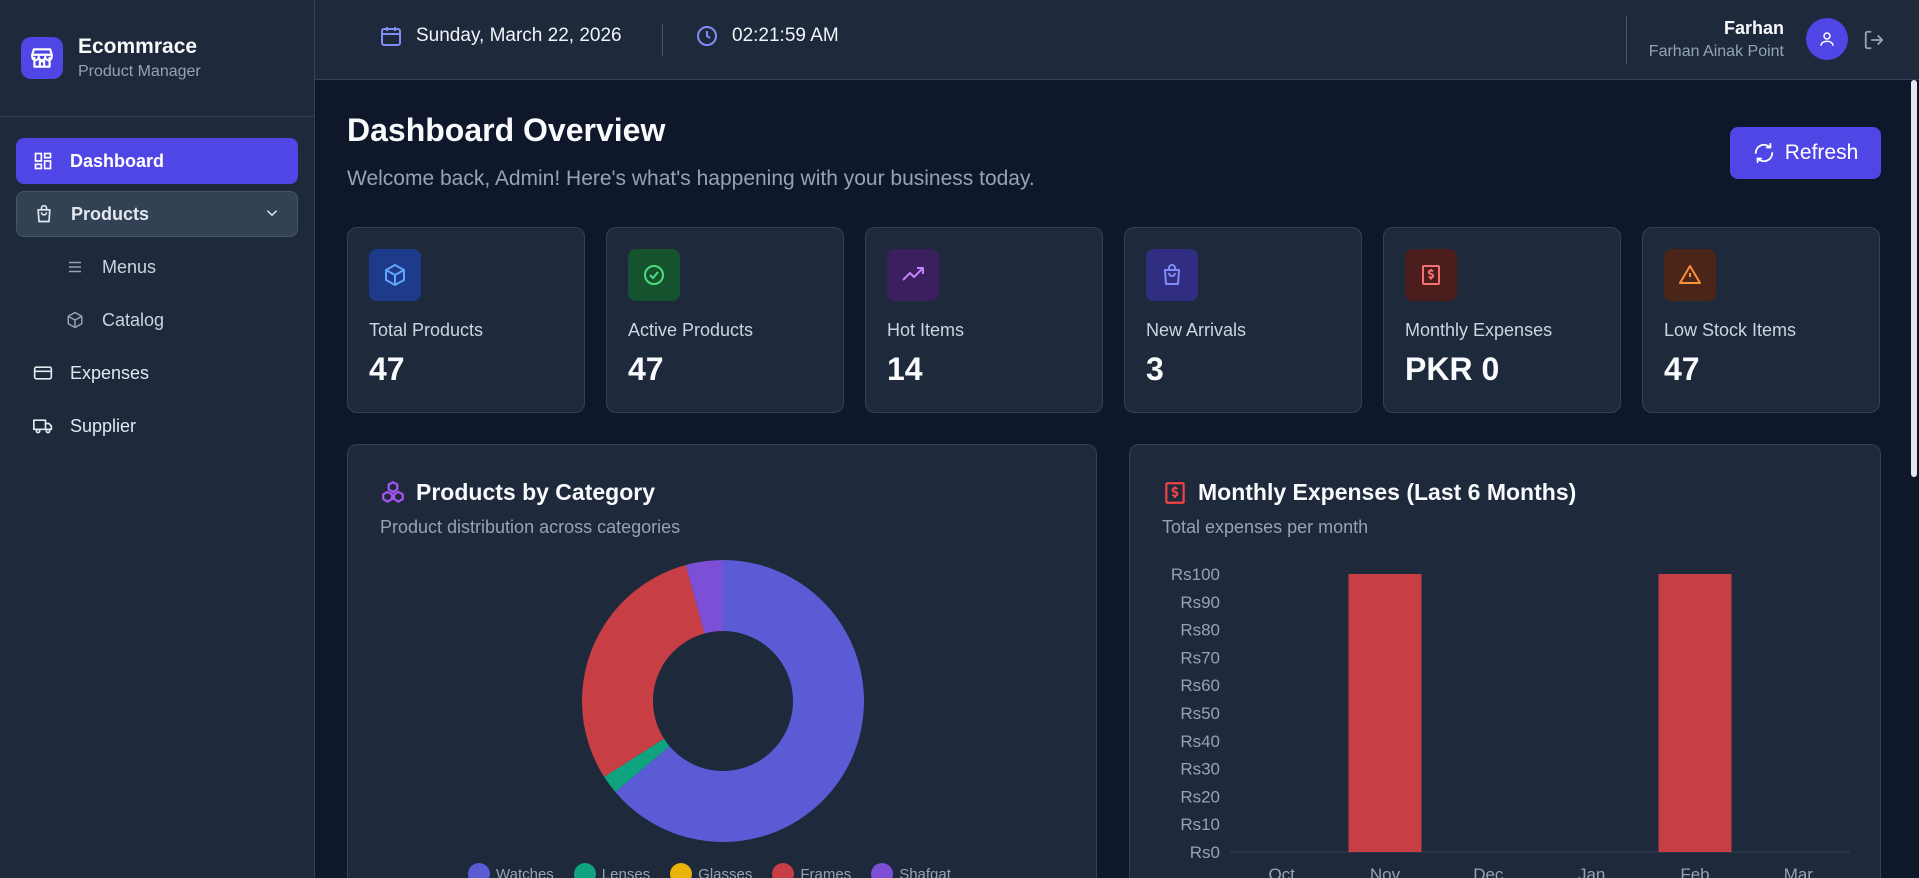 The width and height of the screenshot is (1919, 878). I want to click on stat-label: Low Stock Items, so click(1730, 330).